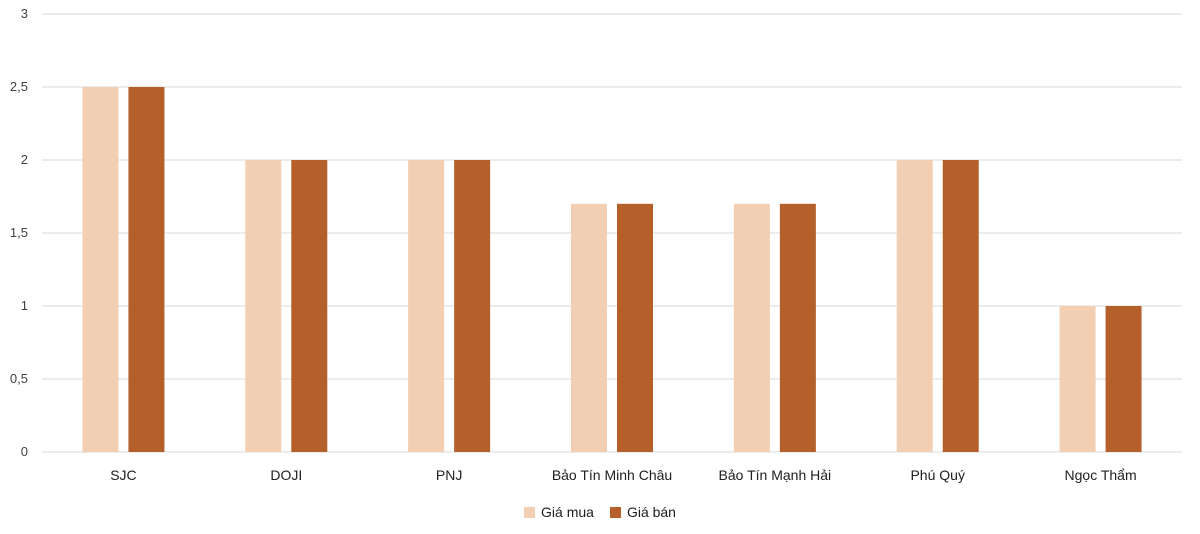  What do you see at coordinates (123, 475) in the screenshot?
I see `x-category-label: SJC` at bounding box center [123, 475].